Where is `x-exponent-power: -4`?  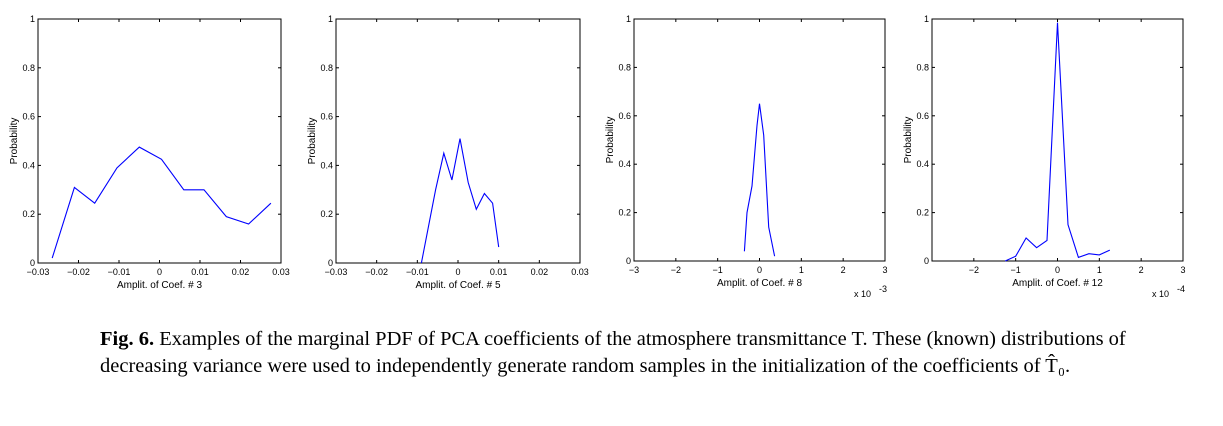 x-exponent-power: -4 is located at coordinates (1181, 289).